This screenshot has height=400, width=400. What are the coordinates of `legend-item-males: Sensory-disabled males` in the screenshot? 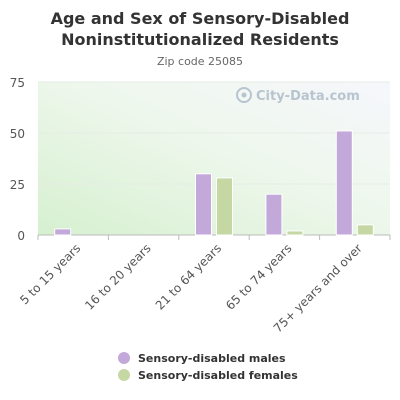 It's located at (208, 358).